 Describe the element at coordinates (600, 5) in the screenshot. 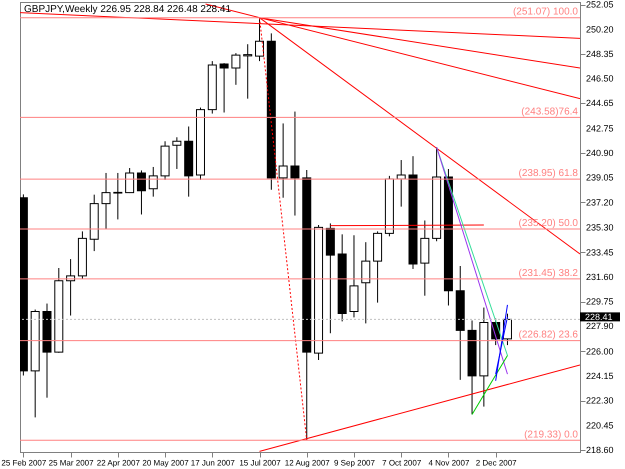

I see `y-tick-label: 252.05` at that location.